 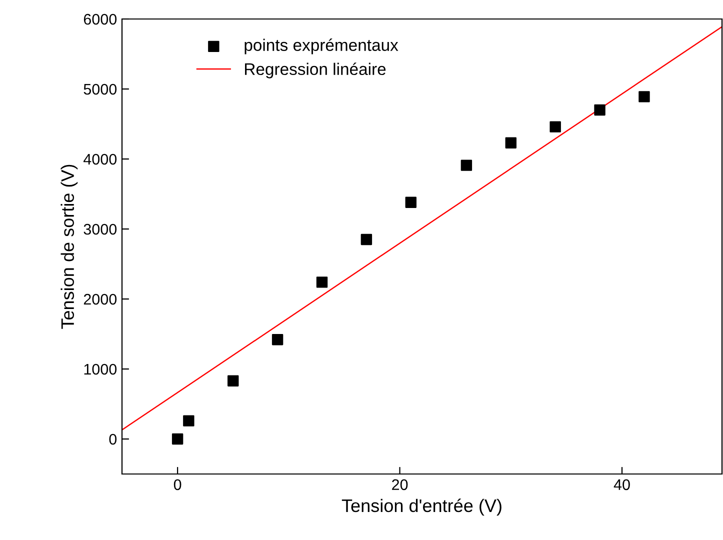 What do you see at coordinates (100, 299) in the screenshot?
I see `y-tick-label: 2000` at bounding box center [100, 299].